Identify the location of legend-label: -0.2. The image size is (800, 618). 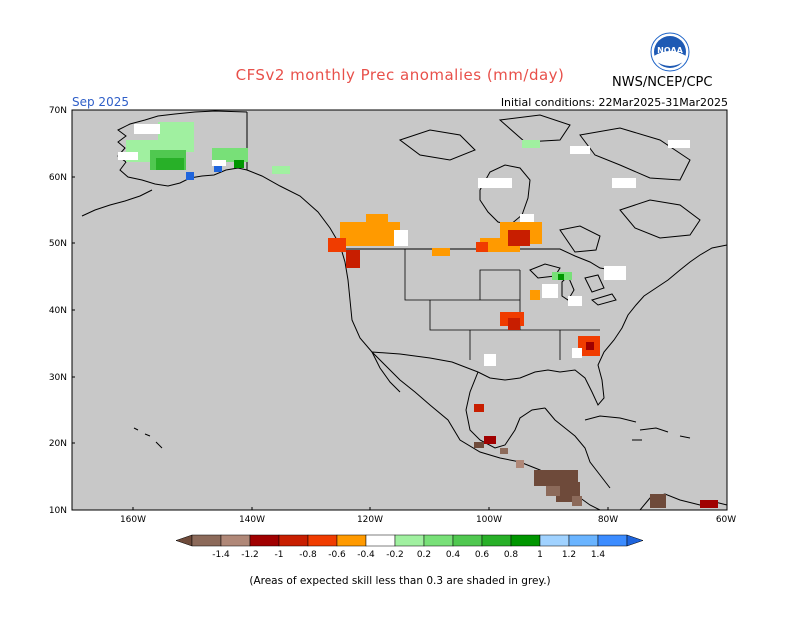
(395, 555).